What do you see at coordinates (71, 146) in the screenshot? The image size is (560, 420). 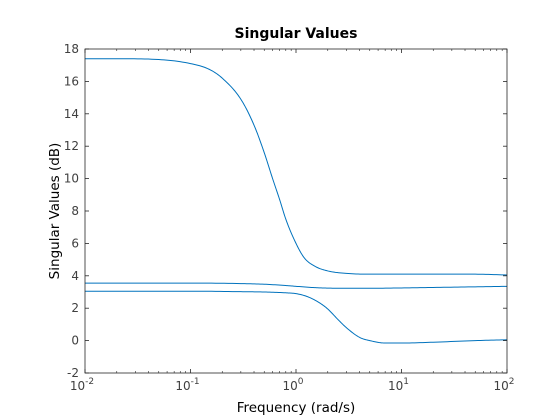 I see `y-tick-label: 12` at bounding box center [71, 146].